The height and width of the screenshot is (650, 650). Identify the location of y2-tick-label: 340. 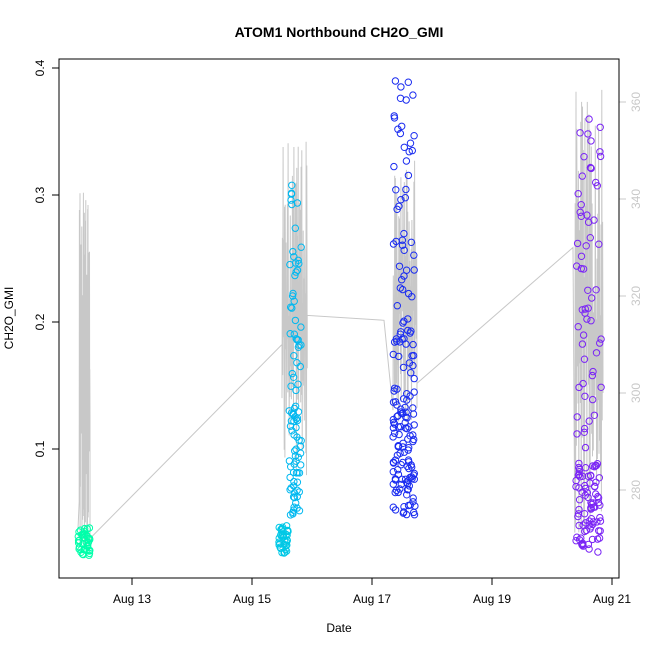
(636, 199).